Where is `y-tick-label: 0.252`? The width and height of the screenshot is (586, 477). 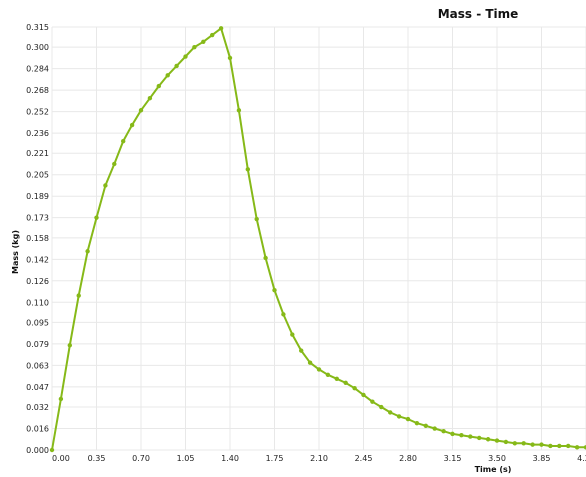
y-tick-label: 0.252 is located at coordinates (37, 112).